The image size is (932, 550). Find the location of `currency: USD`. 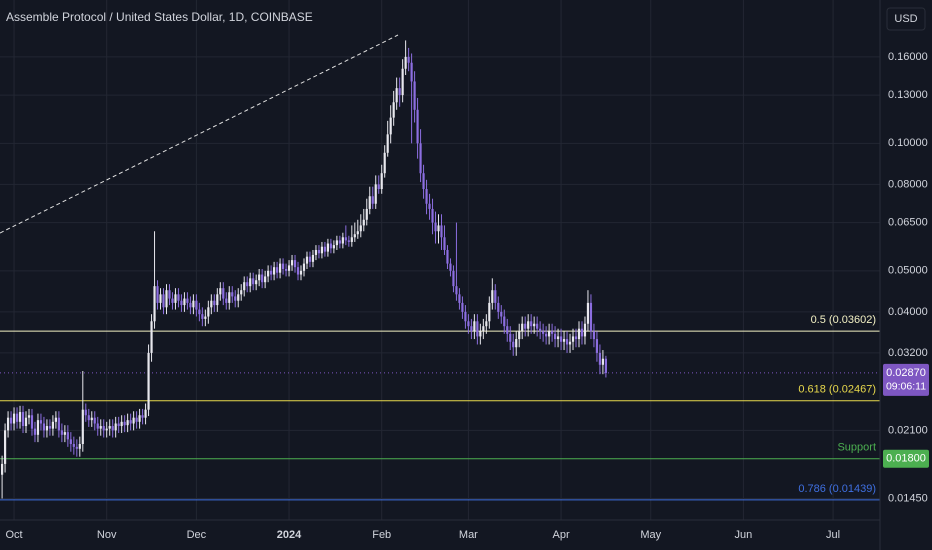

currency: USD is located at coordinates (905, 19).